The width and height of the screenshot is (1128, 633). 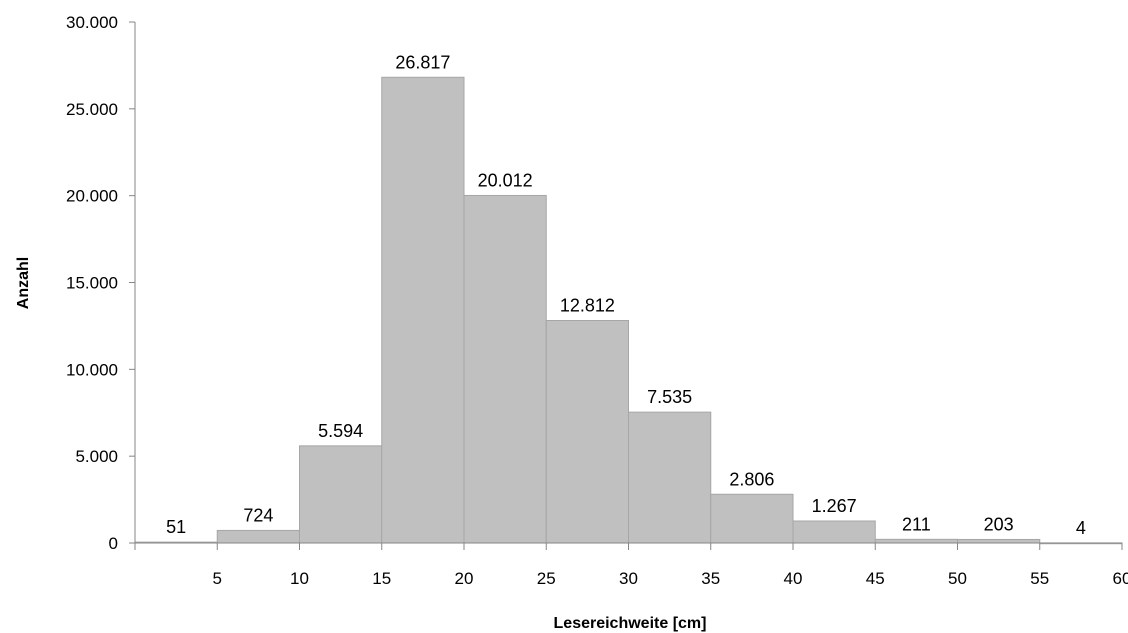 What do you see at coordinates (23, 283) in the screenshot?
I see `y-axis-title: Anzahl` at bounding box center [23, 283].